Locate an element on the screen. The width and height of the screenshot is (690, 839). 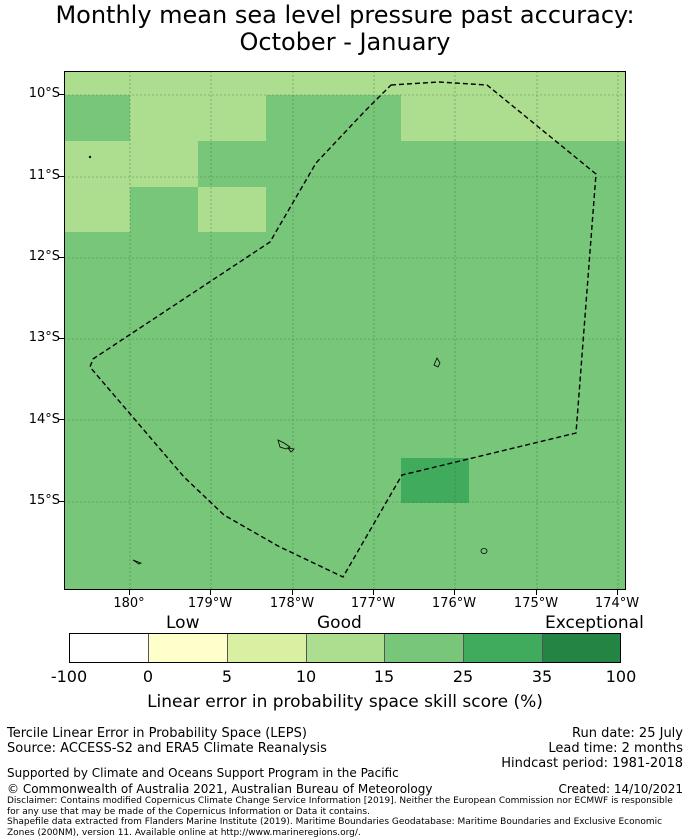
lon-label: 174°W is located at coordinates (617, 603).